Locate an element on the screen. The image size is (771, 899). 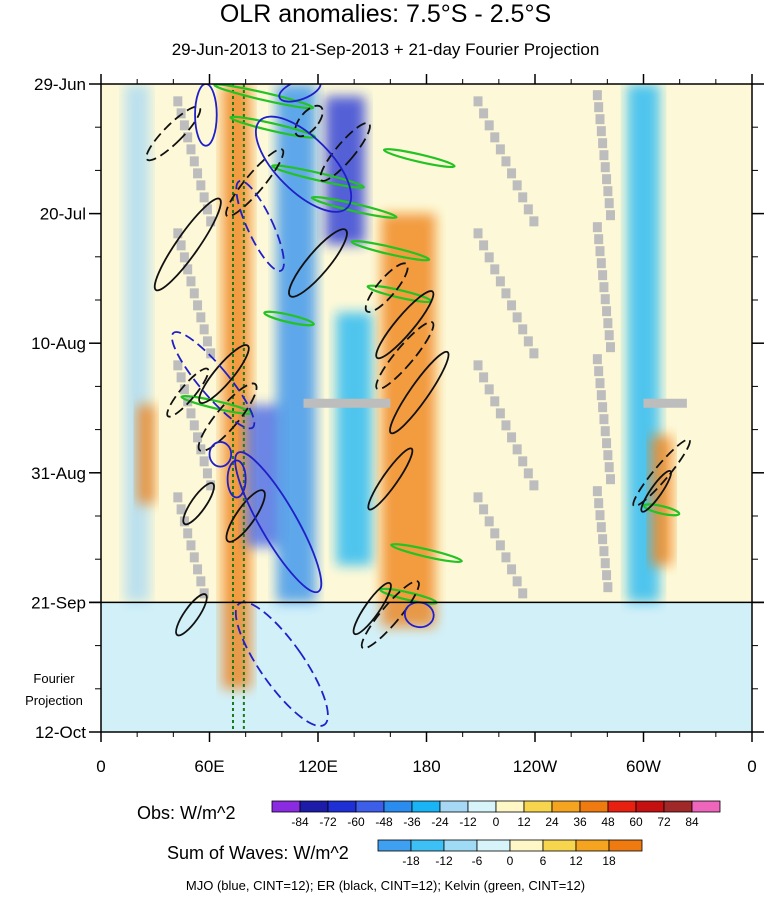
colorbar-obs-label-8: 12 is located at coordinates (524, 822).